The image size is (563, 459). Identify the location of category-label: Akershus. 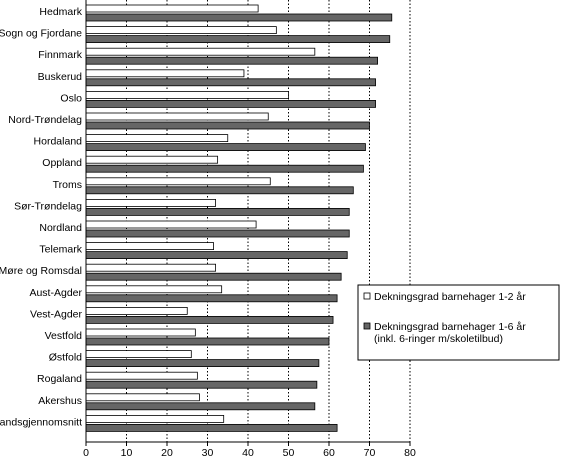
(60, 401).